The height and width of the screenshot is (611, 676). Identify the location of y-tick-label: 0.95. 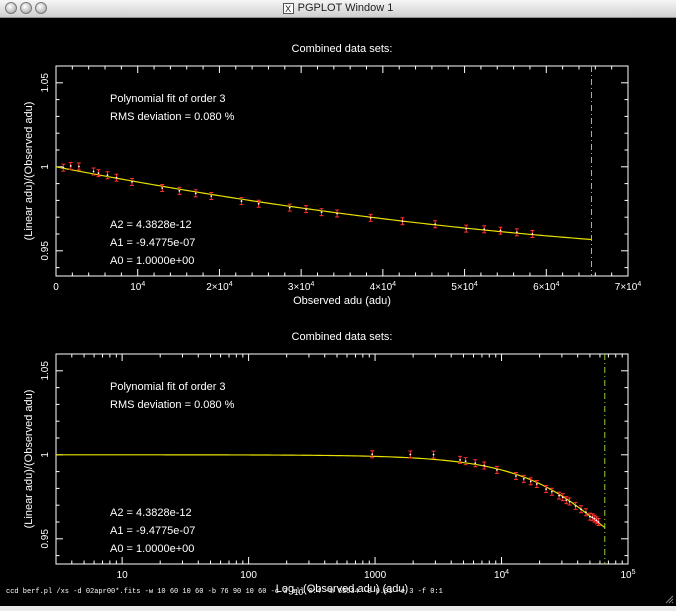
(45, 539).